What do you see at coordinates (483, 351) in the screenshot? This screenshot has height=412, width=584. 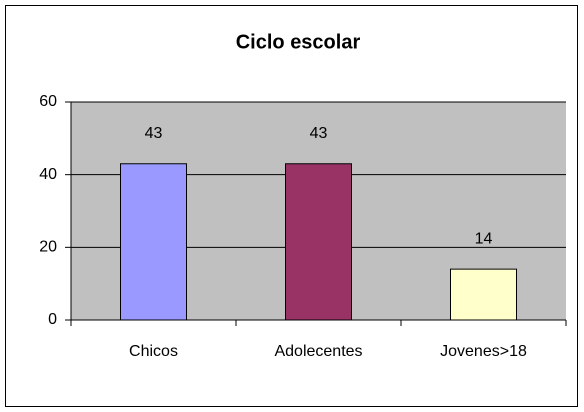 I see `x-tick-label: Jovenes>18` at bounding box center [483, 351].